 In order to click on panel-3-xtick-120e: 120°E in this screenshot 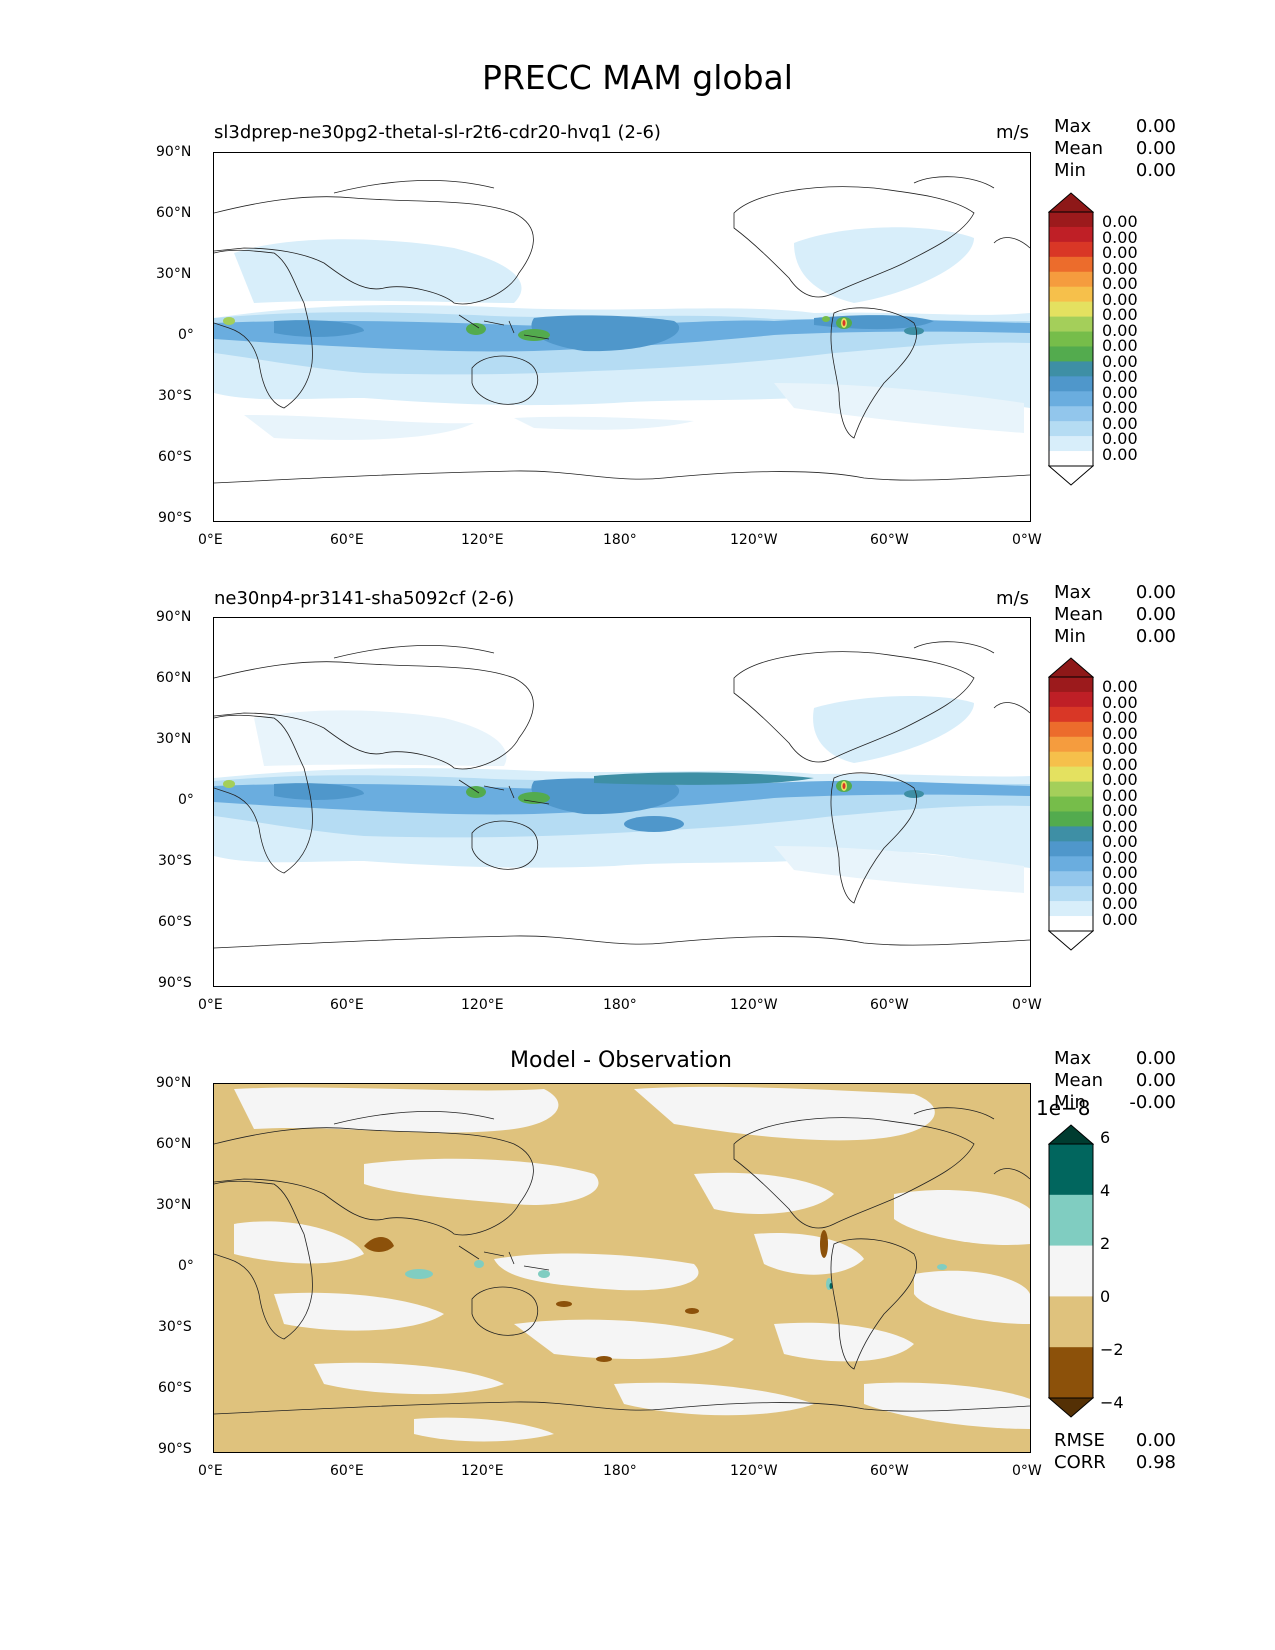, I will do `click(482, 1471)`.